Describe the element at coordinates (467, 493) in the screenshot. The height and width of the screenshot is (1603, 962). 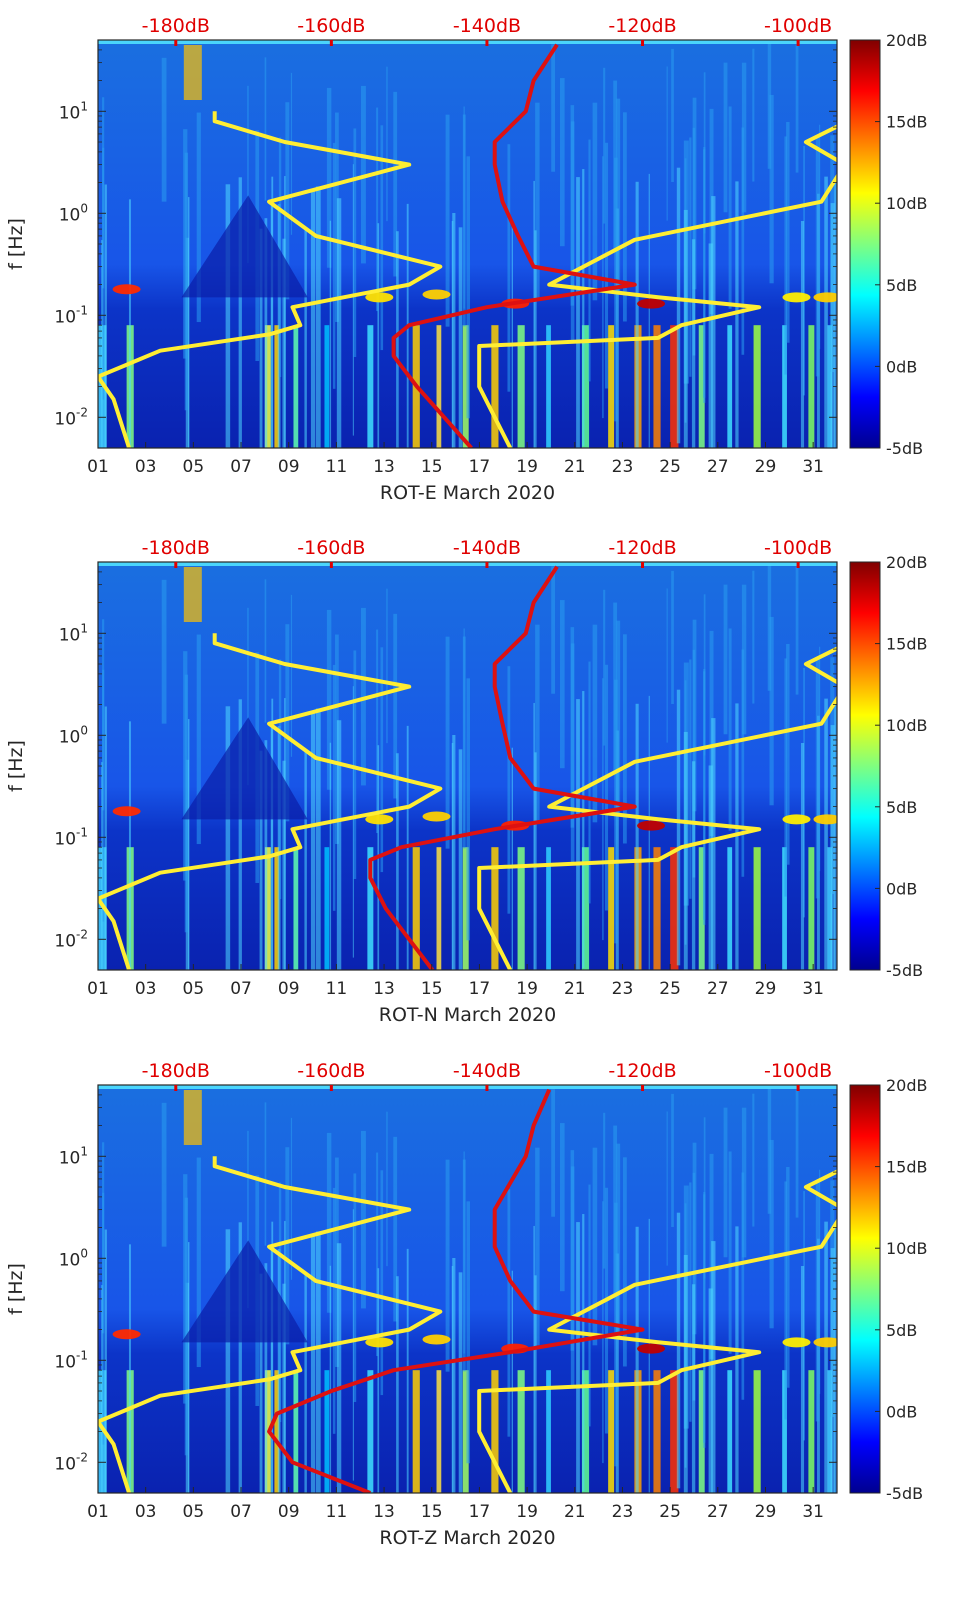
I see `x-axis-title: ROT-E March 2020` at that location.